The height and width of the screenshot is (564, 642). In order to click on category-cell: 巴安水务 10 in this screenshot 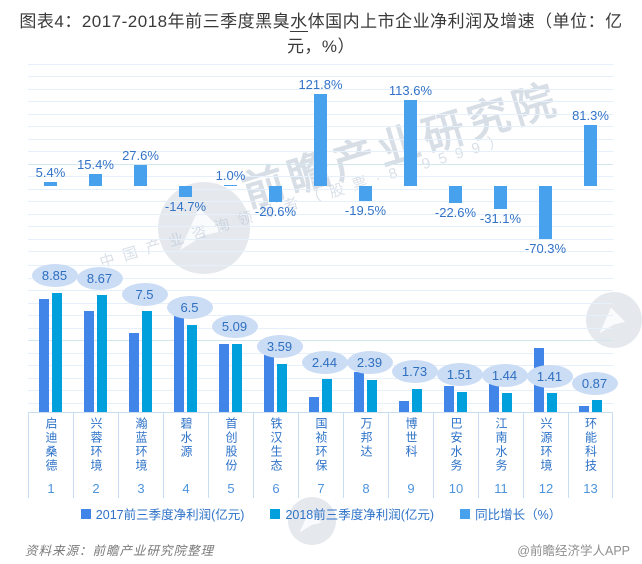, I will do `click(455, 455)`.